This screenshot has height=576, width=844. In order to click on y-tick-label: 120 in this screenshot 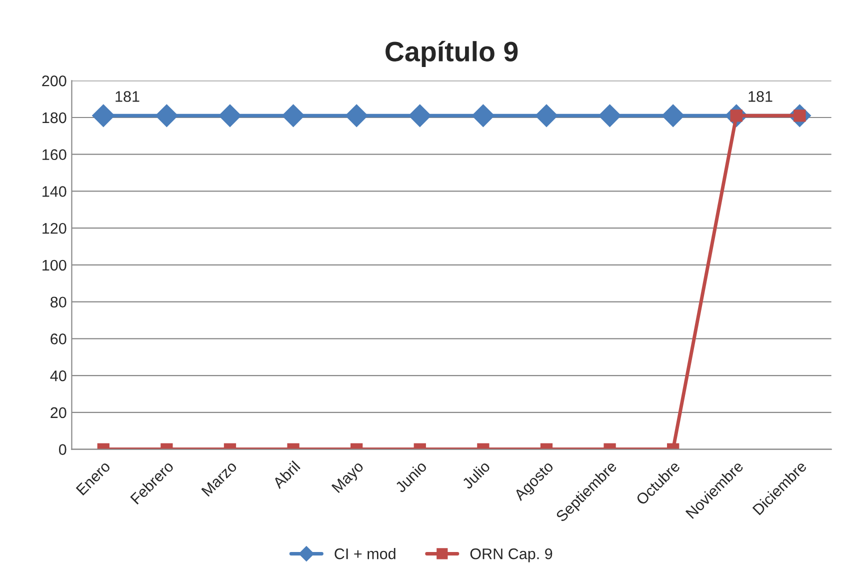, I will do `click(54, 228)`.